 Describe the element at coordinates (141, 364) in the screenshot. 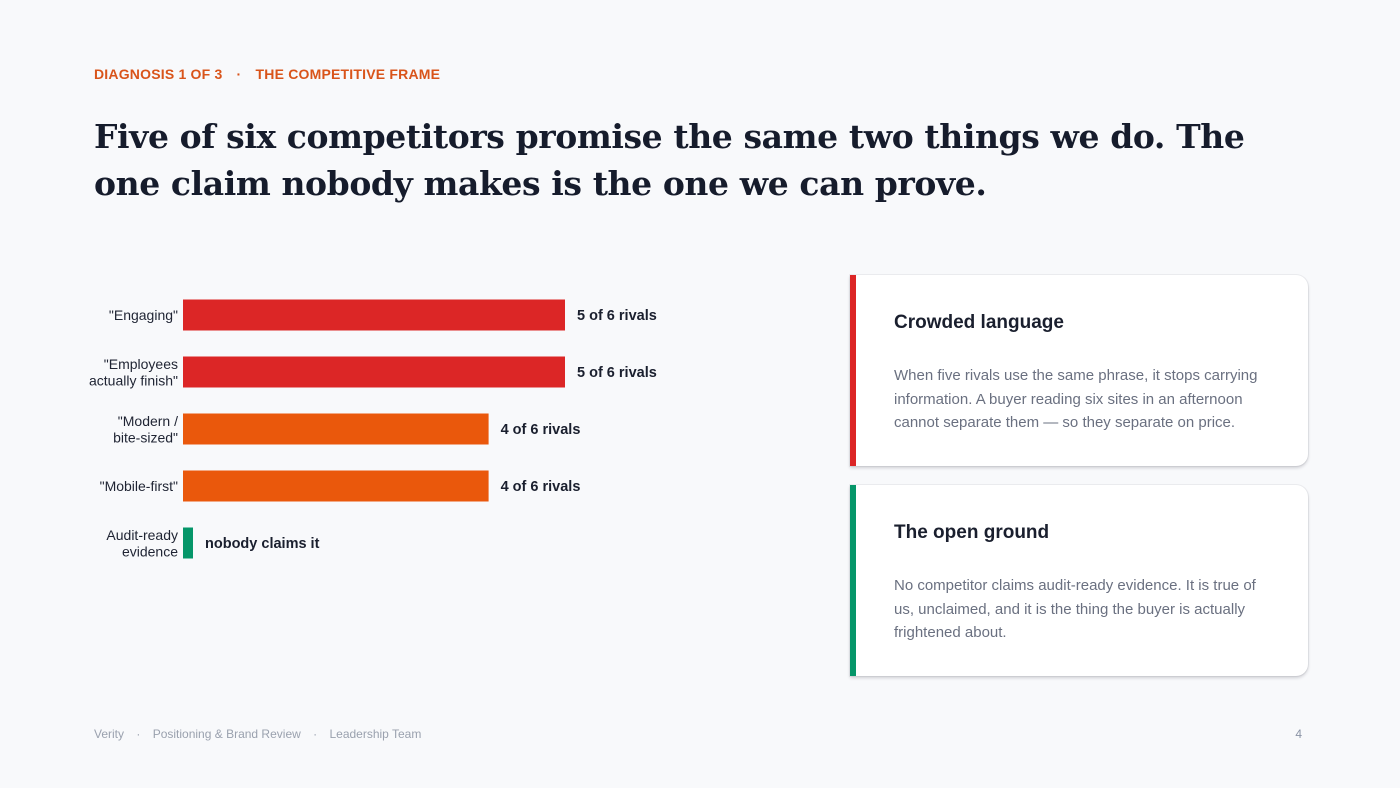

I see `category-label: "Employees` at that location.